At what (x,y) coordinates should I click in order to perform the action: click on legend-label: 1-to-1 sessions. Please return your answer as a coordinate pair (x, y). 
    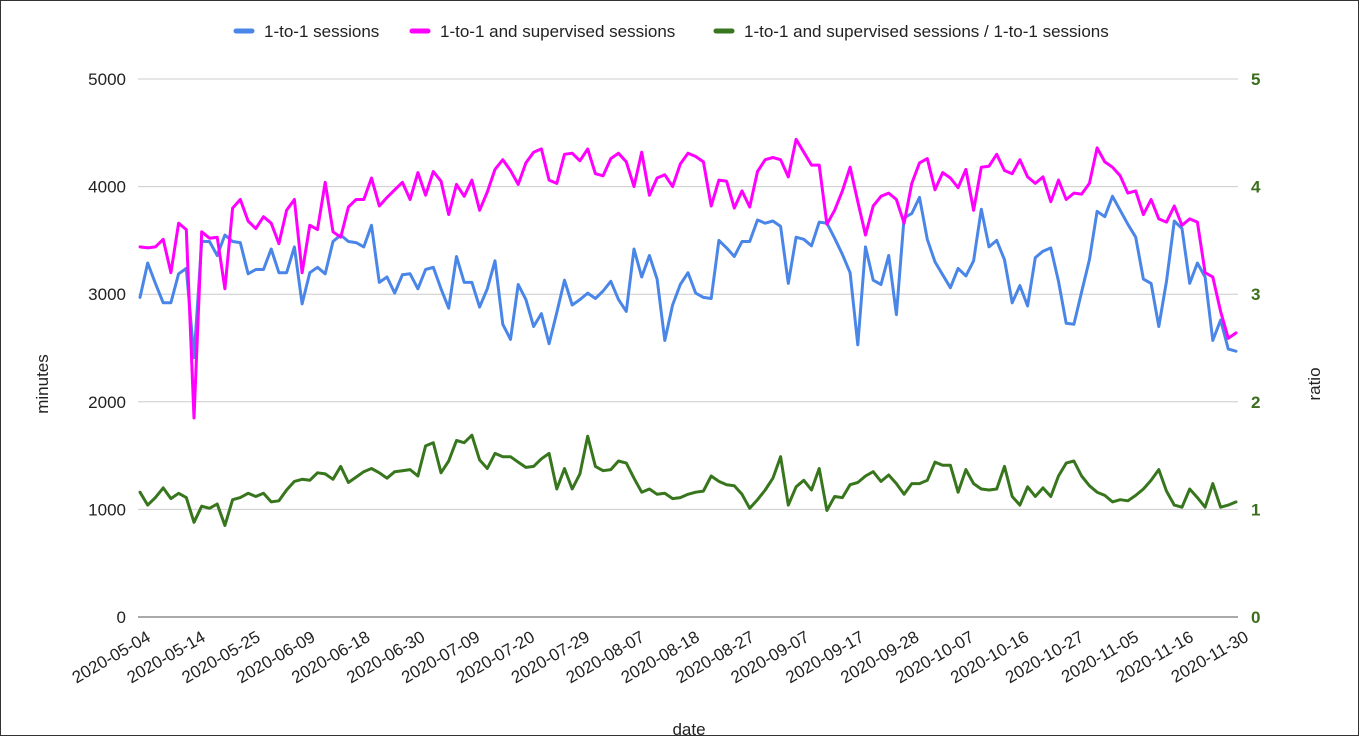
    Looking at the image, I should click on (321, 31).